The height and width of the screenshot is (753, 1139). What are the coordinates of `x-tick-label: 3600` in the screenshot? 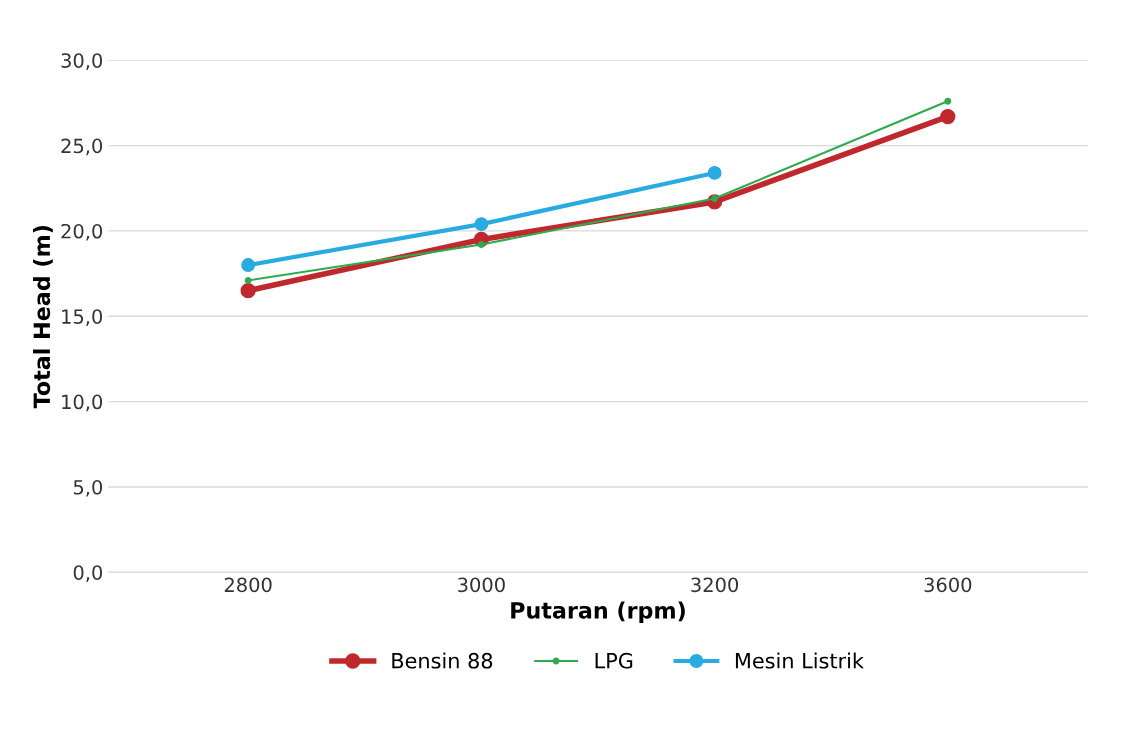 It's located at (948, 585).